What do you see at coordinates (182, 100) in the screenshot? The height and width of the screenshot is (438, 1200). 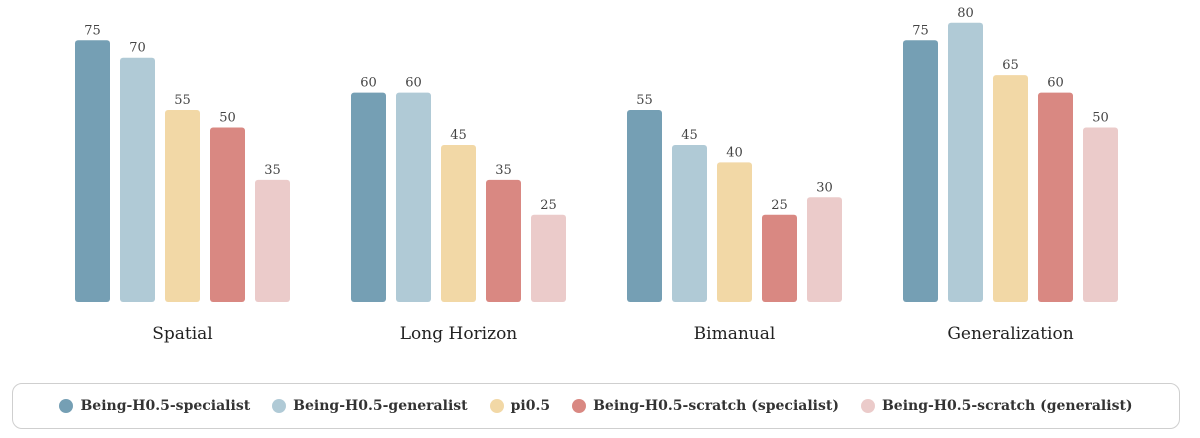 I see `value-label-spatial-pi0-5: 55` at bounding box center [182, 100].